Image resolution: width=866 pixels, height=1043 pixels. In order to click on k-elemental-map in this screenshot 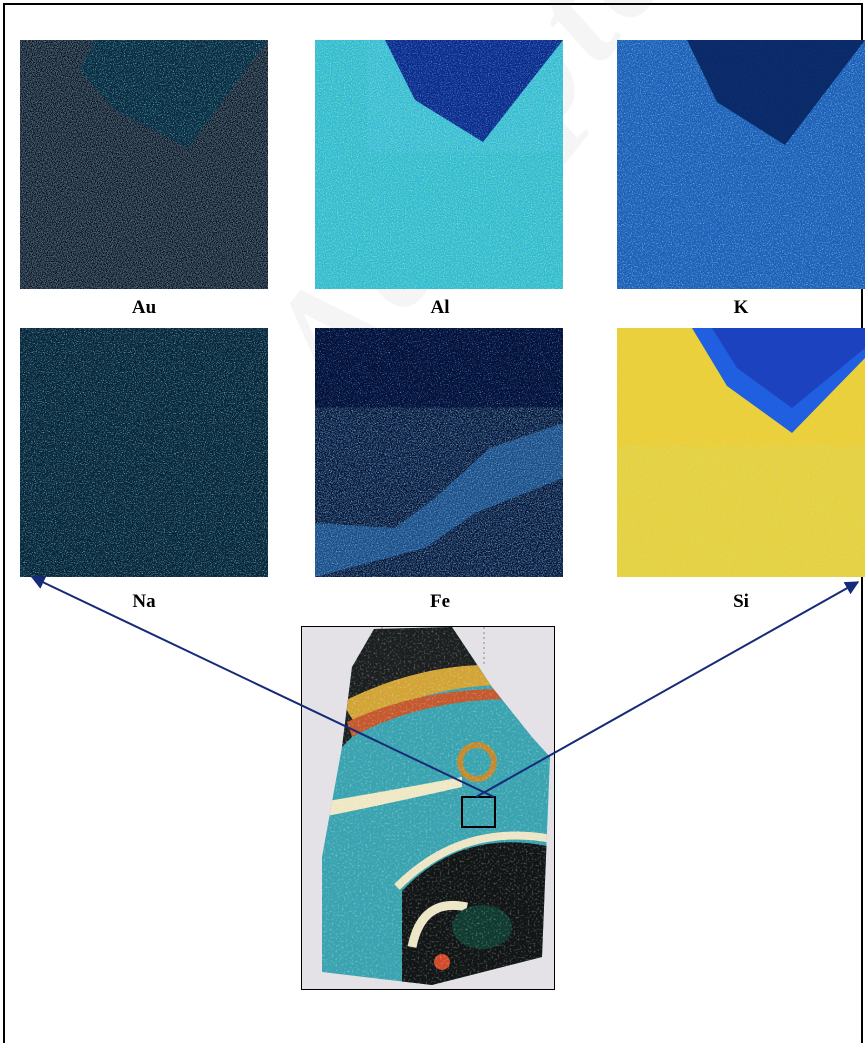, I will do `click(741, 164)`.